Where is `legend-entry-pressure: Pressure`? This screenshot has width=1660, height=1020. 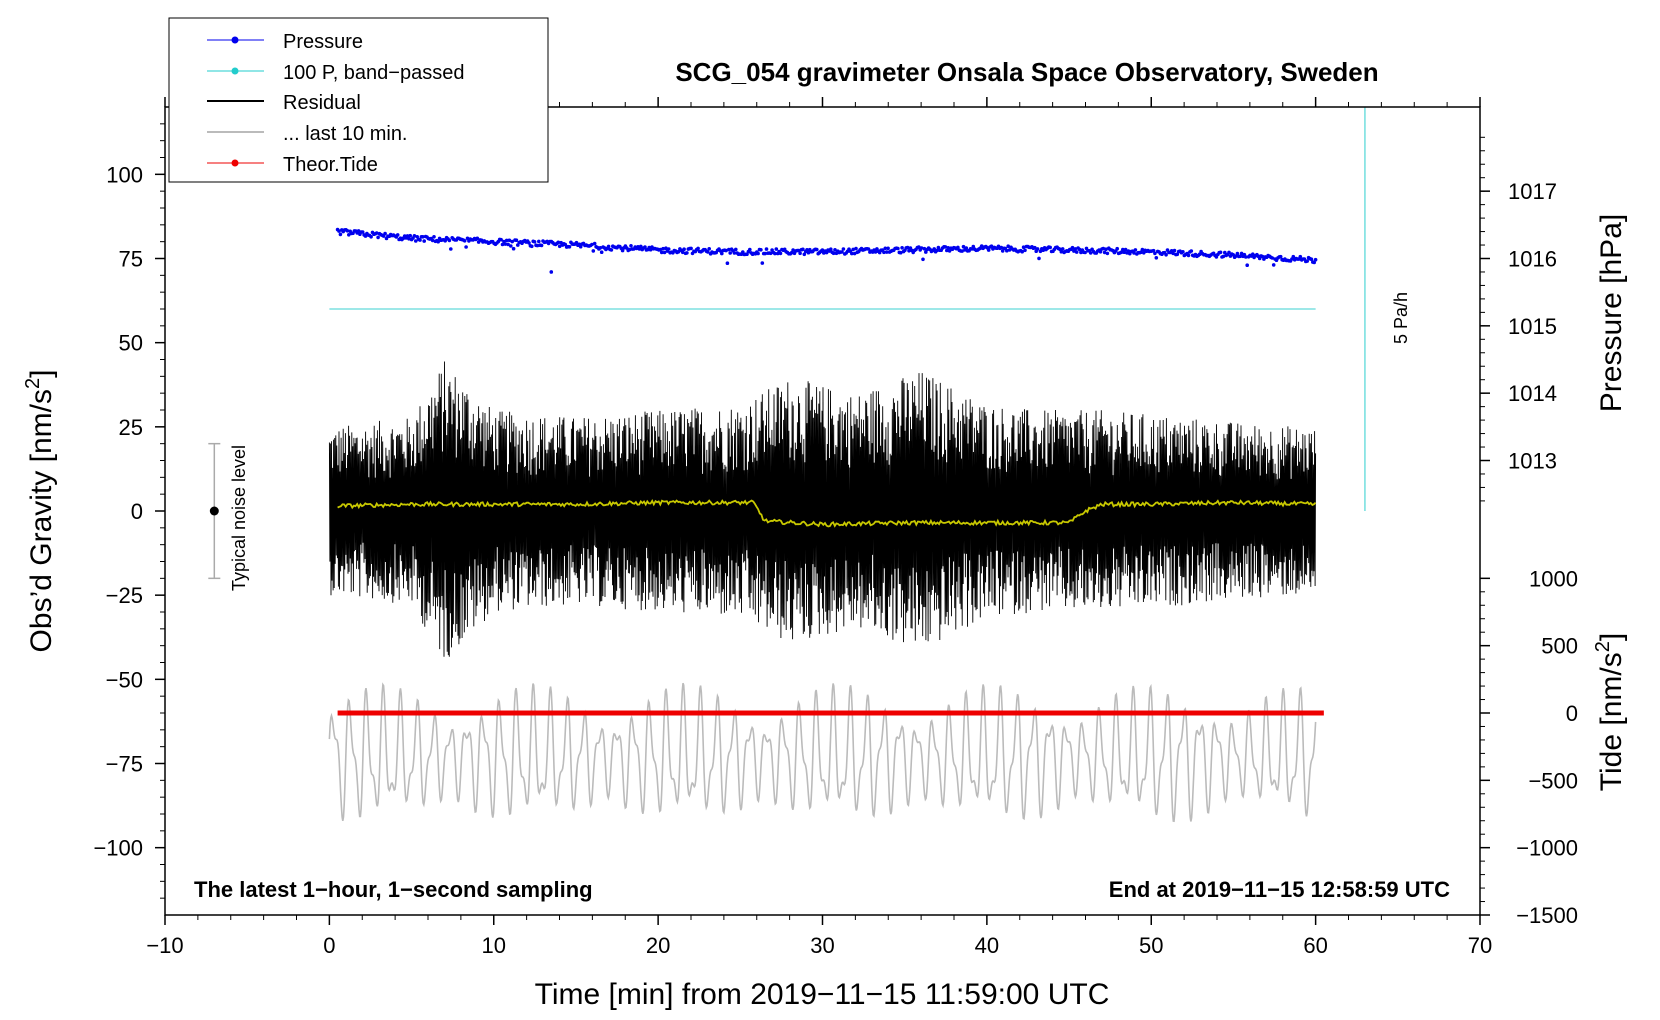 legend-entry-pressure: Pressure is located at coordinates (285, 42).